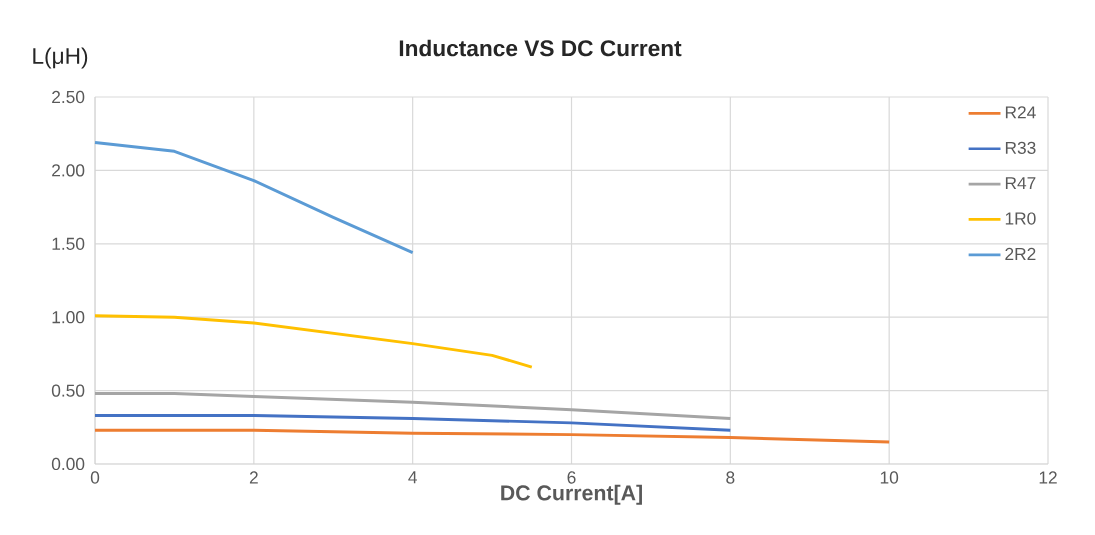 This screenshot has height=535, width=1095. I want to click on y-tick-label: 1.00, so click(68, 317).